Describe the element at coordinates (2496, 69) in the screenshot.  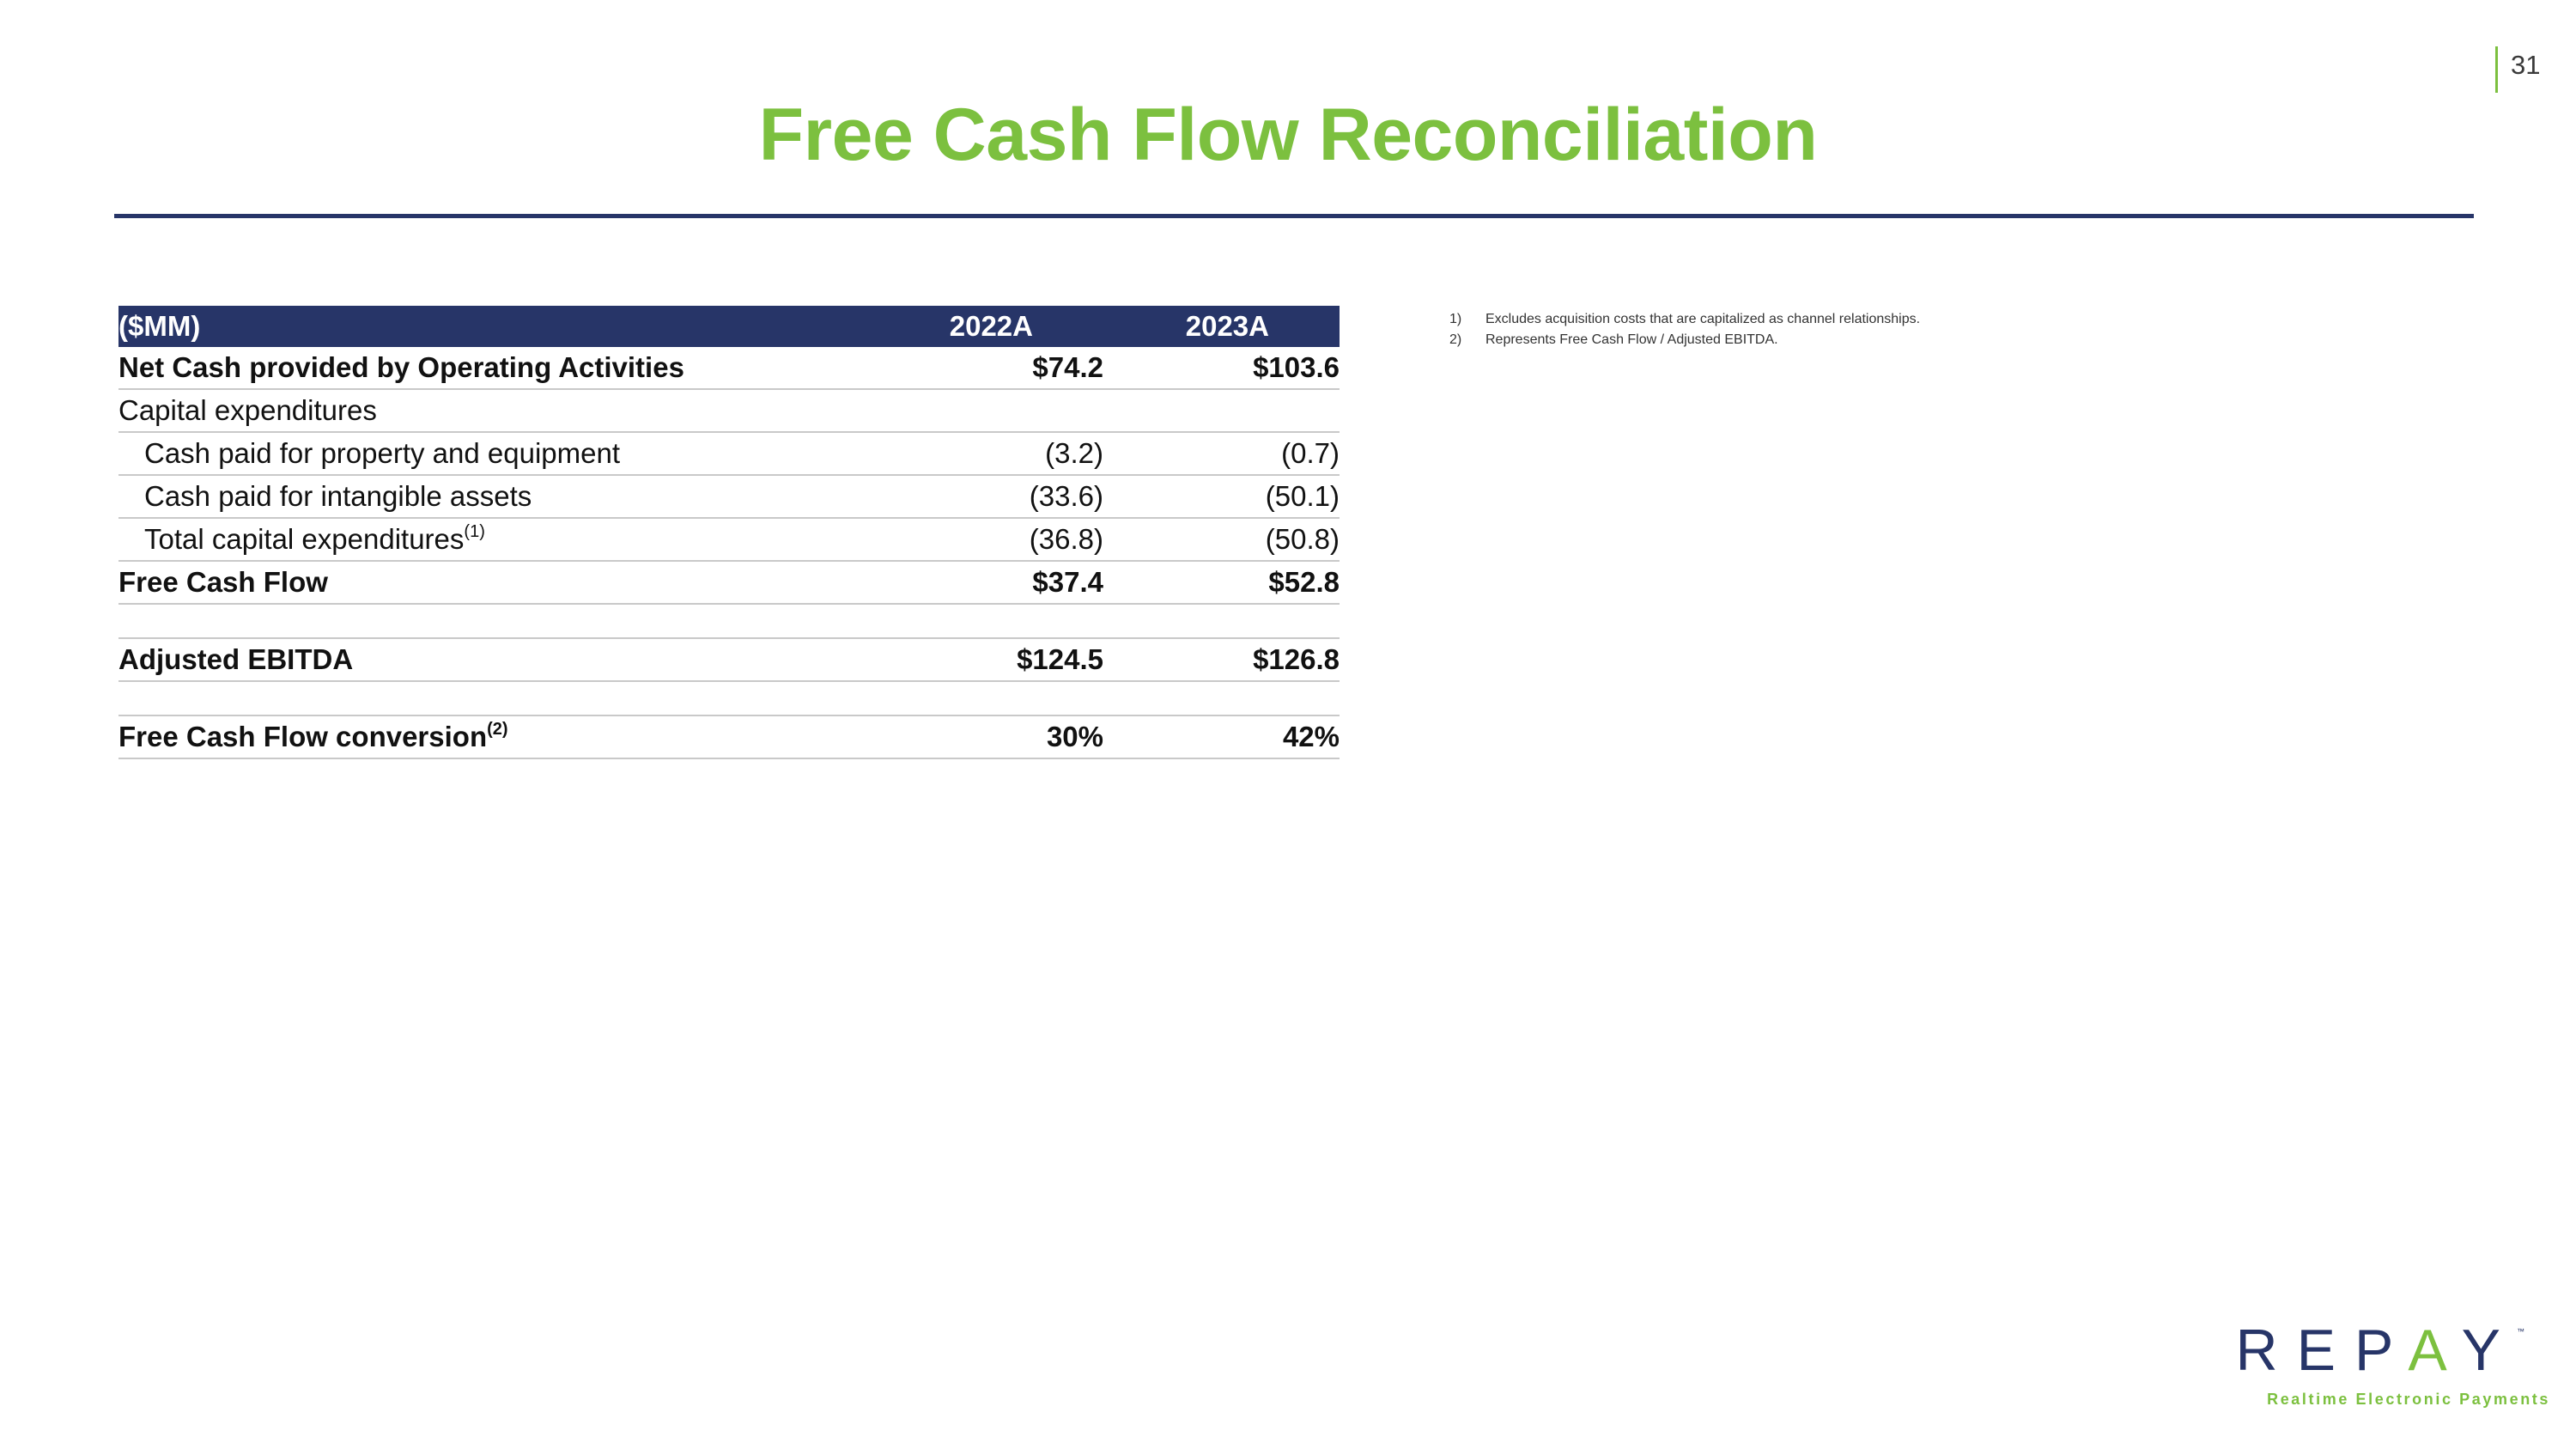
I see `page-number-divider` at that location.